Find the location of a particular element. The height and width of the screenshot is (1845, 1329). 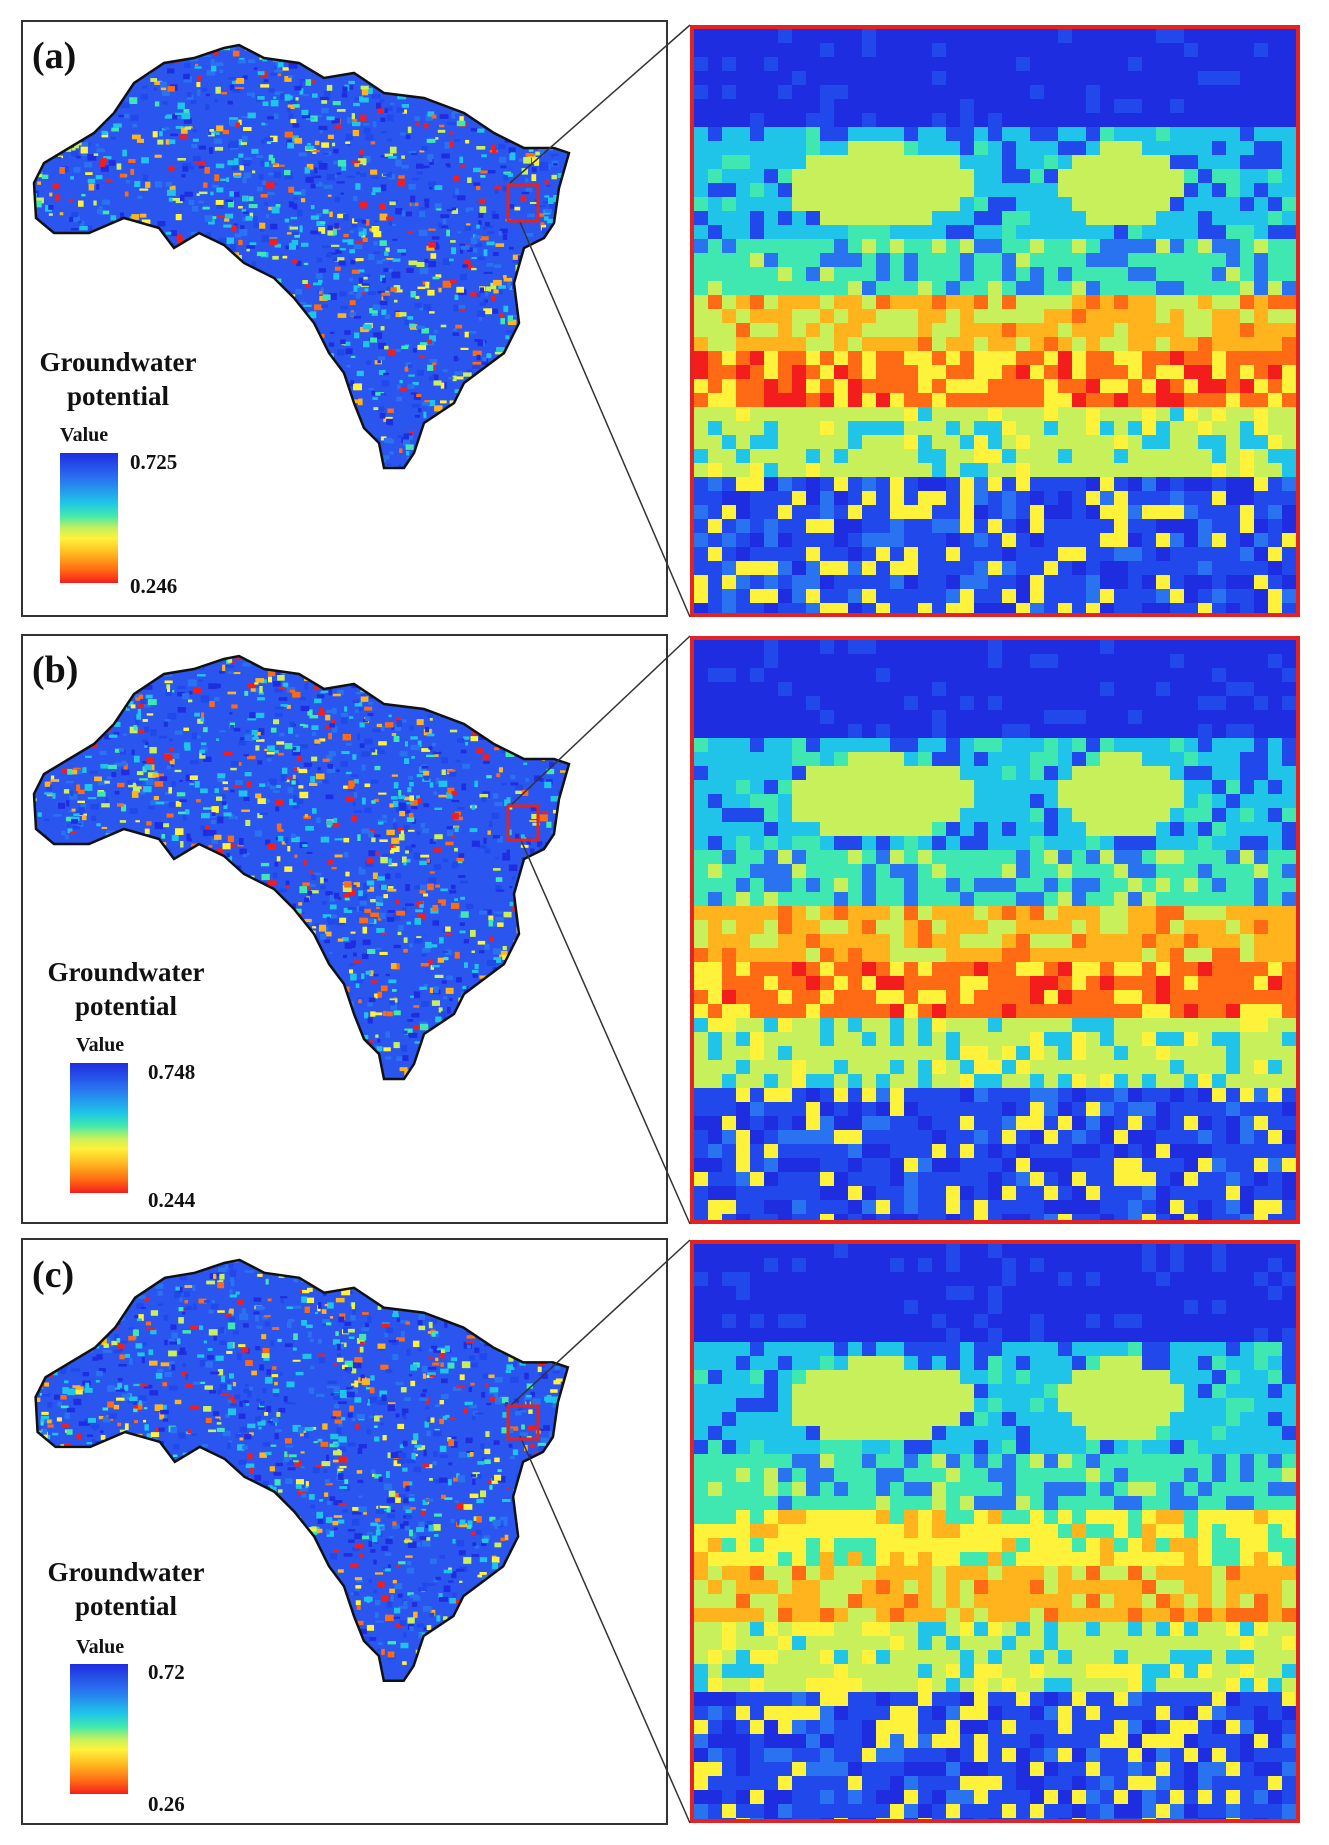

panel-a-color-ramp is located at coordinates (89, 518).